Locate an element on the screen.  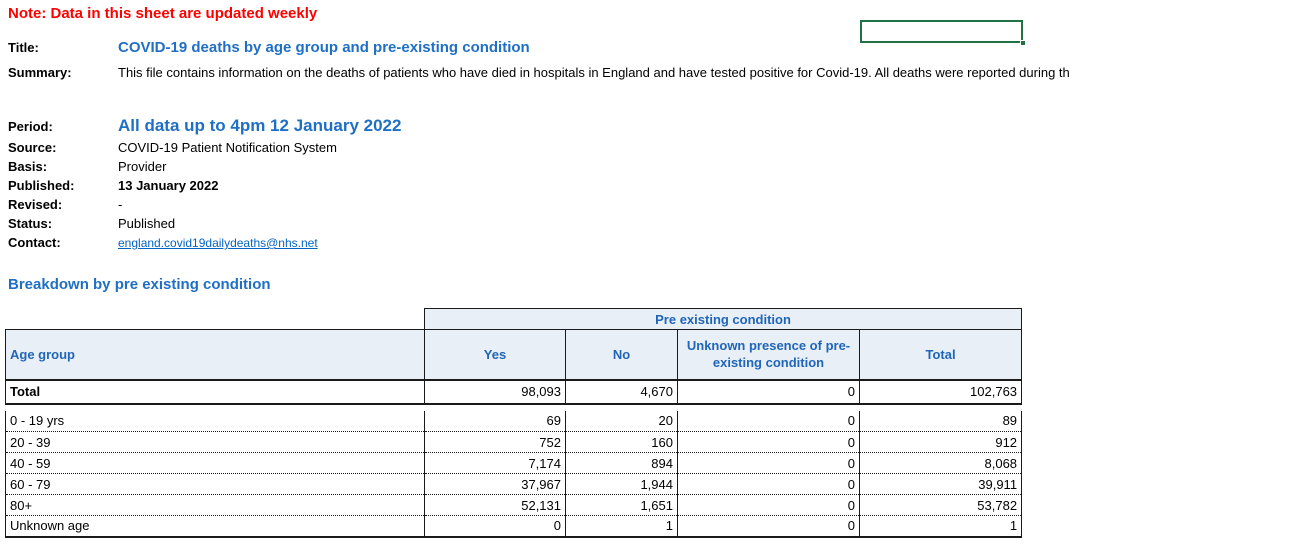
spacer-row is located at coordinates (513, 407).